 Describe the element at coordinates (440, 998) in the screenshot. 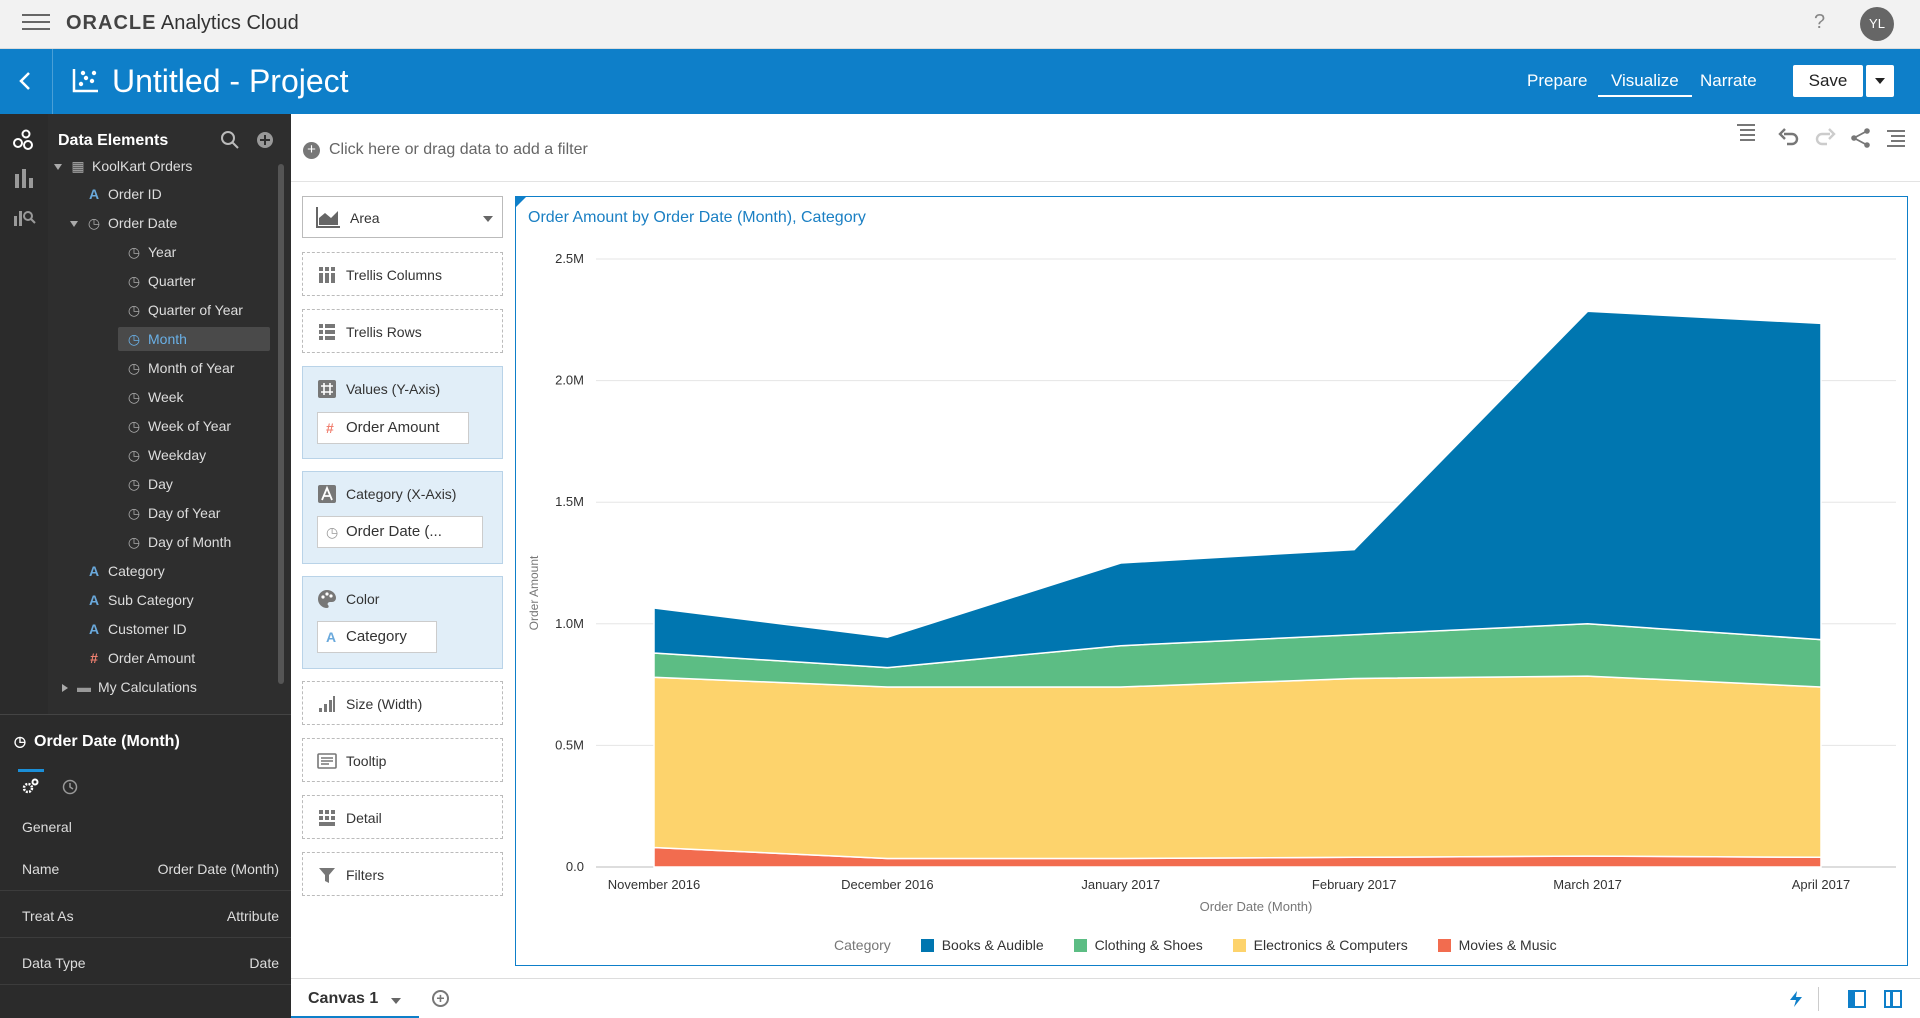

I see `add-canvas-icon: +` at that location.